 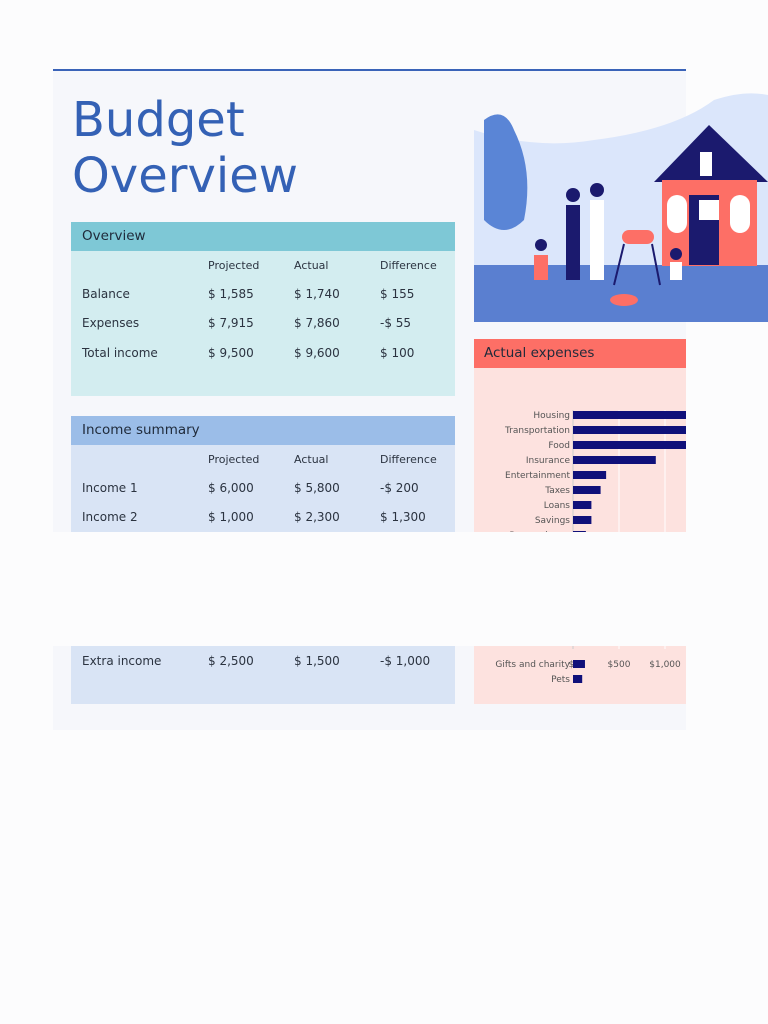 I want to click on bar-housing, so click(x=629, y=415).